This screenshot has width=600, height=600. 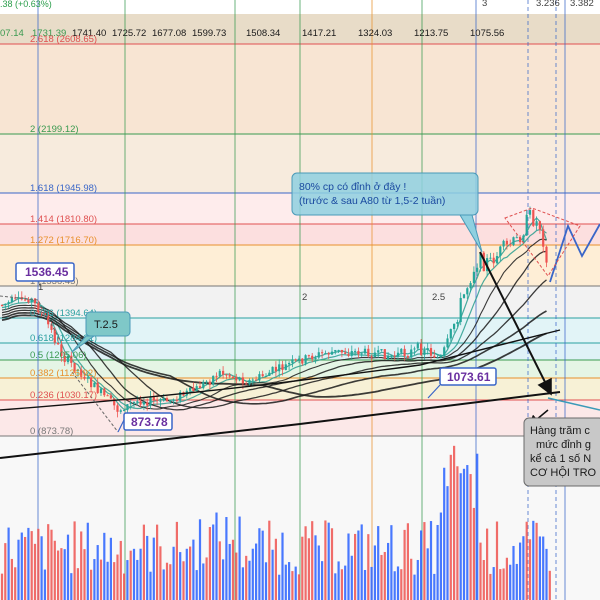 What do you see at coordinates (30, 318) in the screenshot?
I see `wave-dashed-line` at bounding box center [30, 318].